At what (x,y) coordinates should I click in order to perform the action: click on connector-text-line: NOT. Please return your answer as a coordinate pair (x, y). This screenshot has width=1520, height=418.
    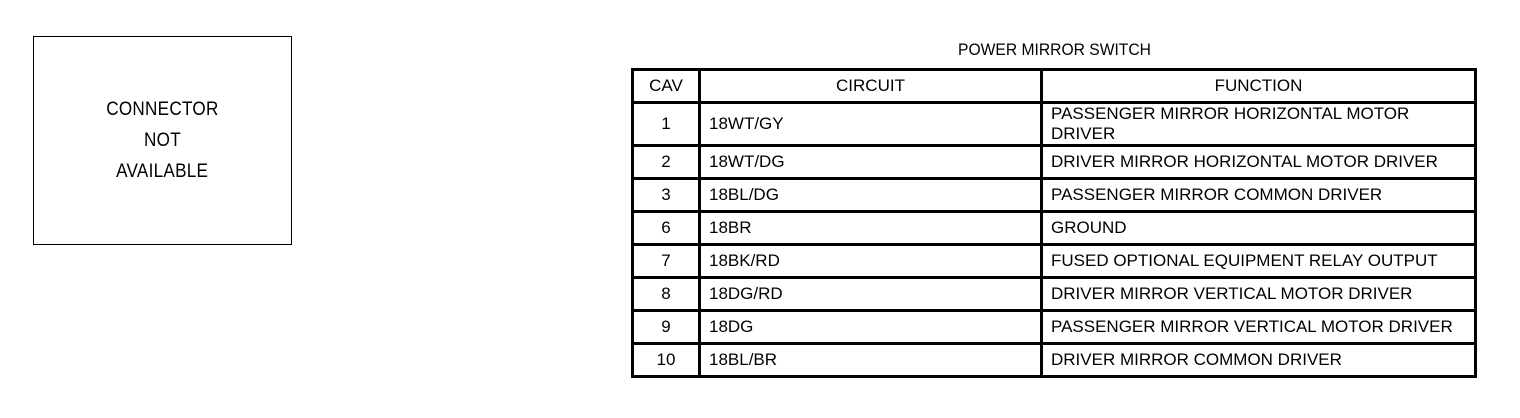
    Looking at the image, I should click on (162, 140).